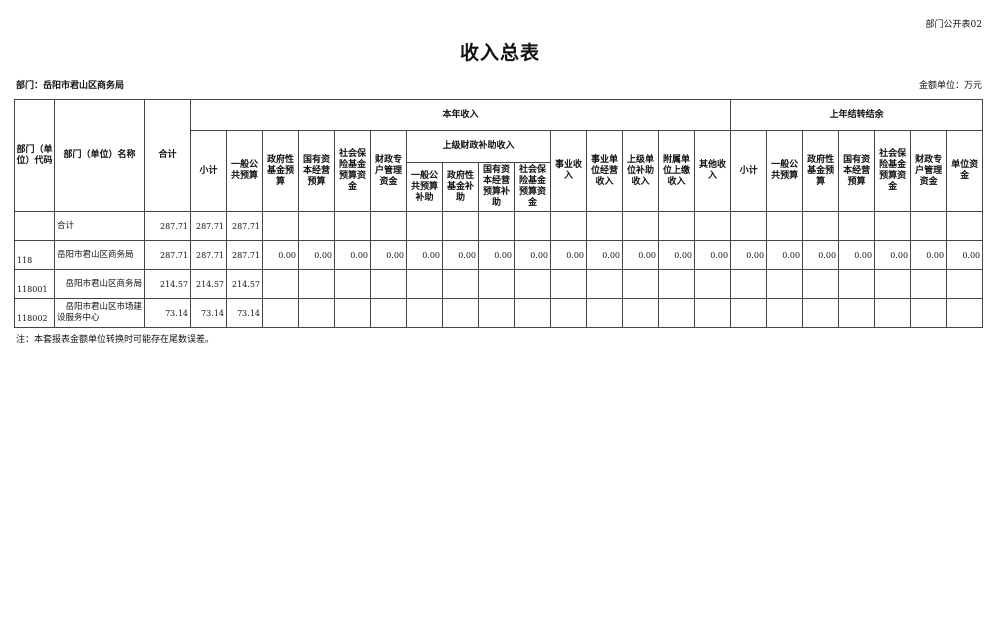  Describe the element at coordinates (167, 313) in the screenshot. I see `amount-cell: 73.14` at that location.